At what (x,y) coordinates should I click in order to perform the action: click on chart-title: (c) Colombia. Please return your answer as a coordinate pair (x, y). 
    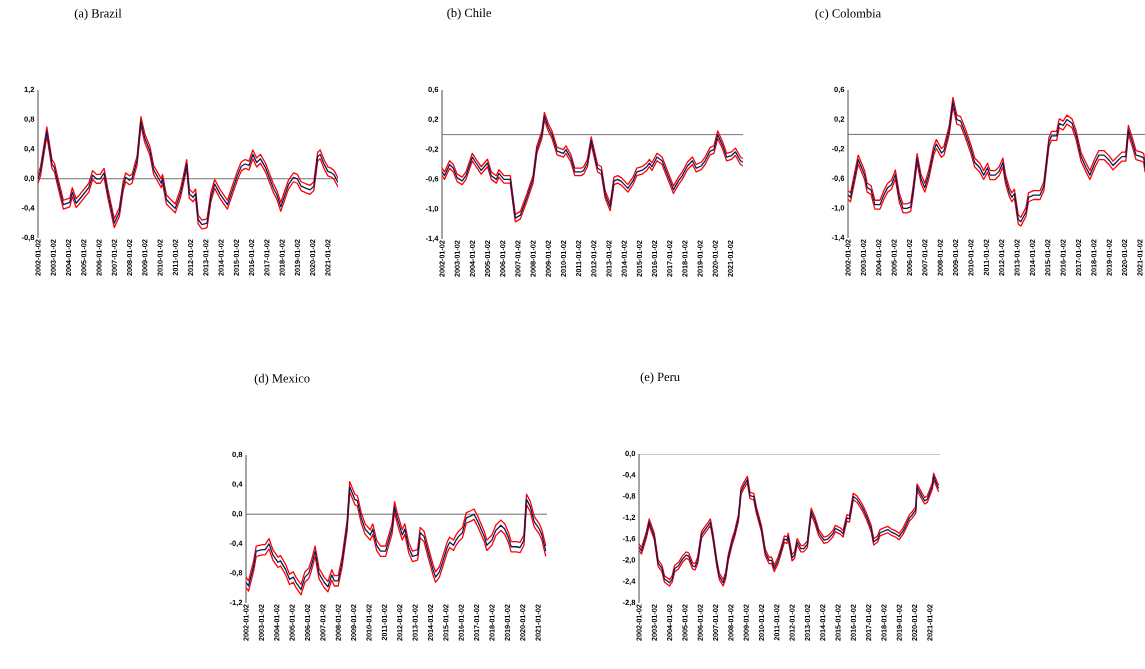
    Looking at the image, I should click on (848, 14).